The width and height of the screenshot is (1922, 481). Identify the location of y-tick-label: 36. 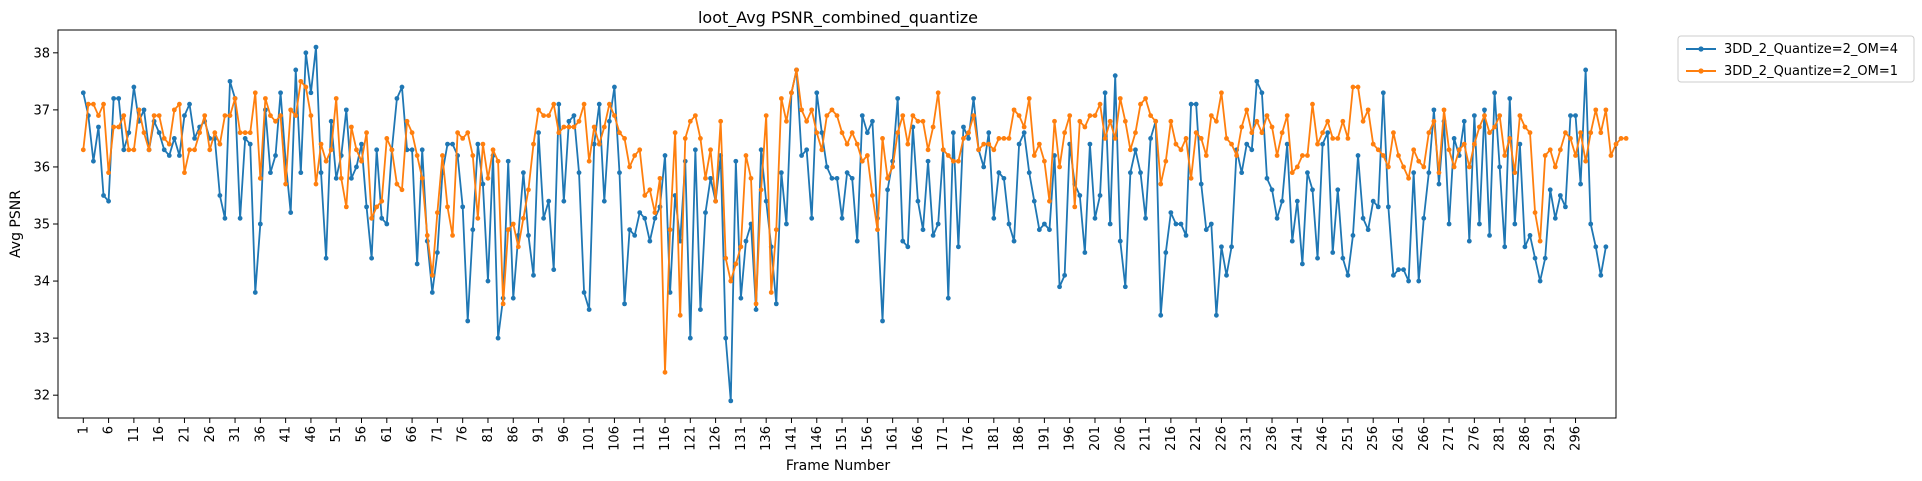
(41, 167).